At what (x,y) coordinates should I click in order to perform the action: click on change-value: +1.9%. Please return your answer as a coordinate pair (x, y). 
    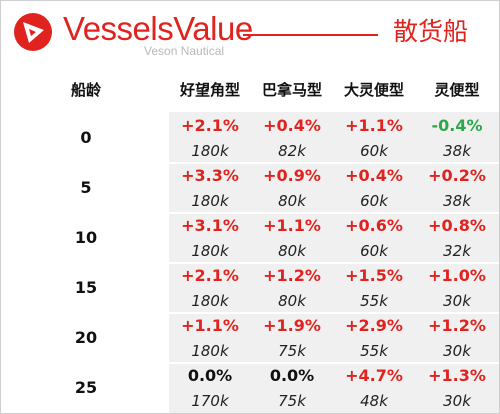
    Looking at the image, I should click on (292, 325).